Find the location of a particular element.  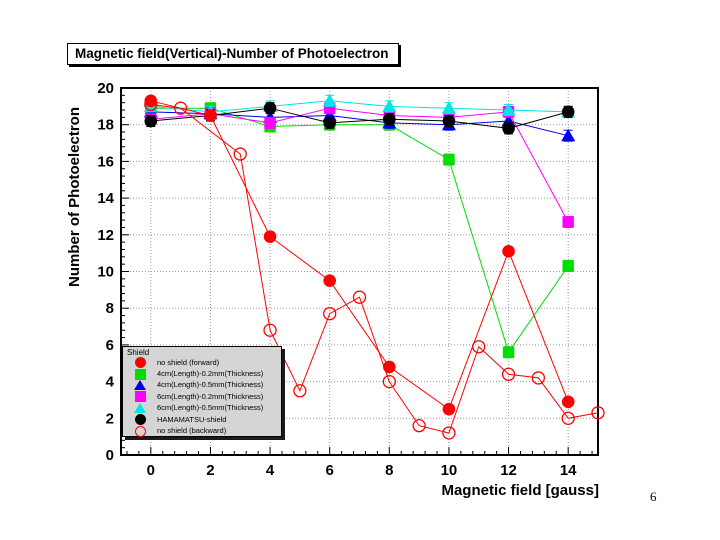

legend-label: no shield (backward) is located at coordinates (192, 431).